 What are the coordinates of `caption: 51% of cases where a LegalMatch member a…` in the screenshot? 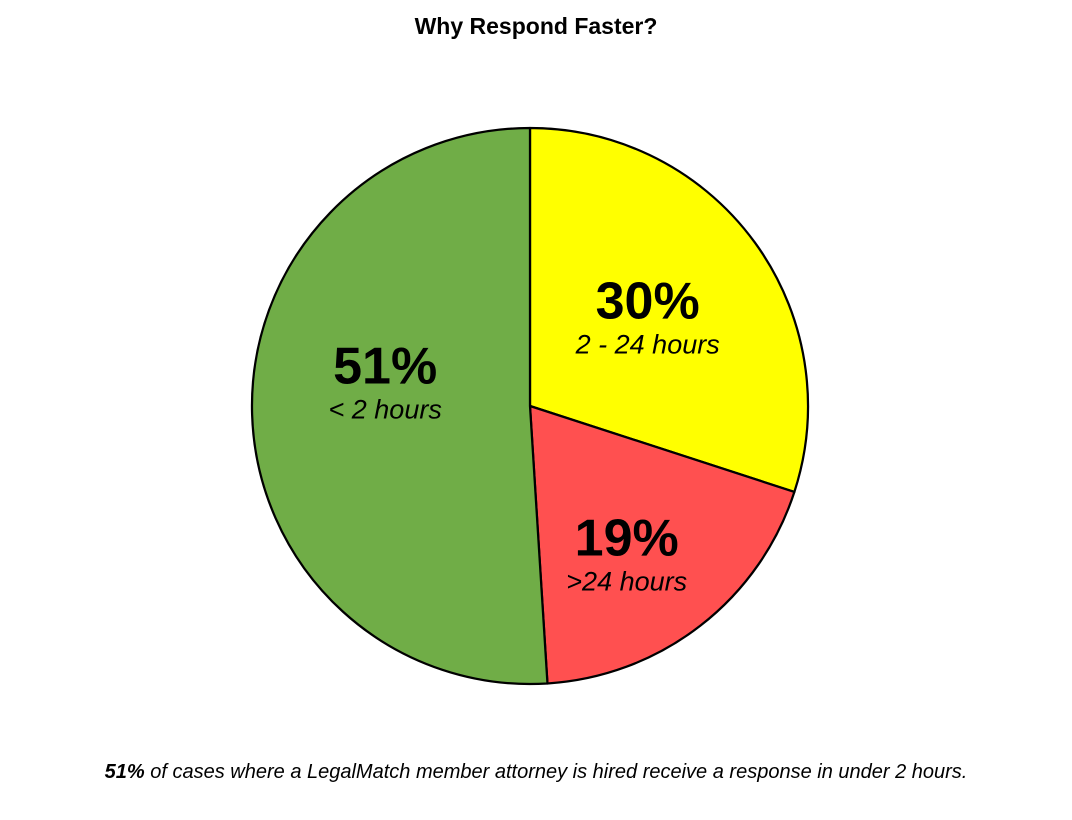 It's located at (536, 772).